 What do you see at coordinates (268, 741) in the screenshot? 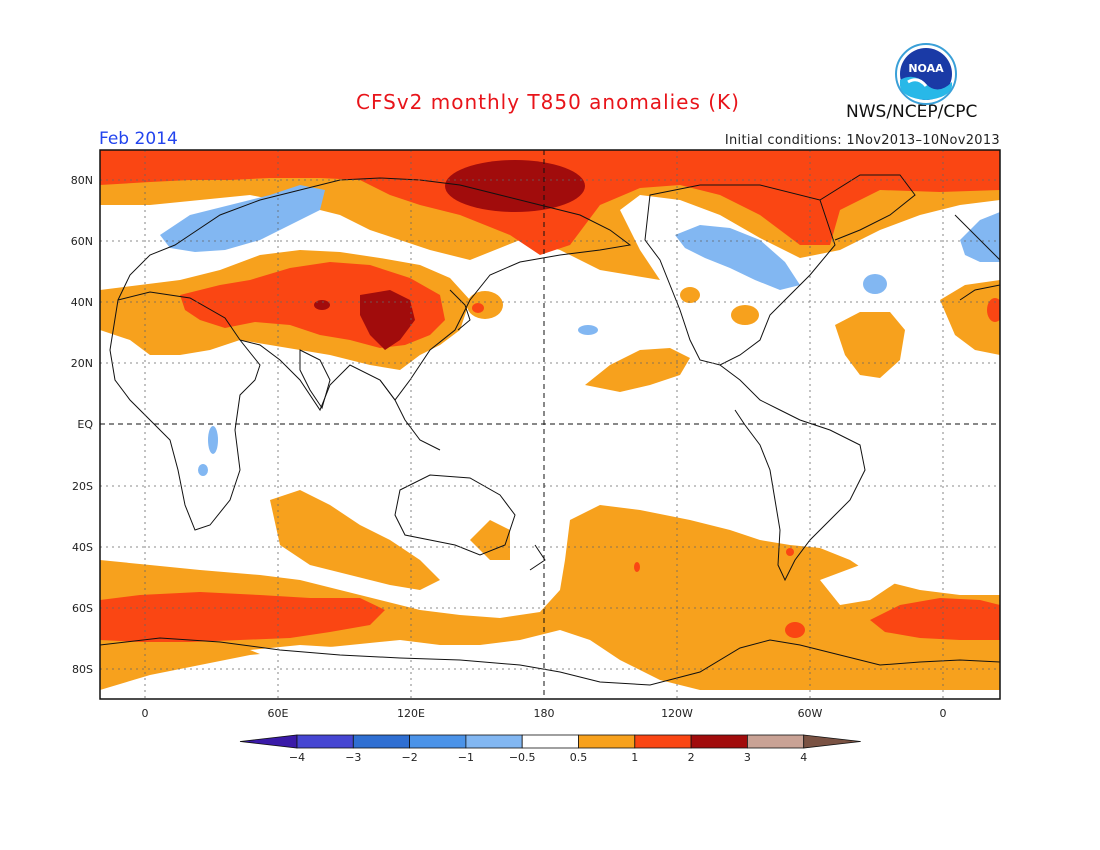
I see `colorbar-arrow-low` at bounding box center [268, 741].